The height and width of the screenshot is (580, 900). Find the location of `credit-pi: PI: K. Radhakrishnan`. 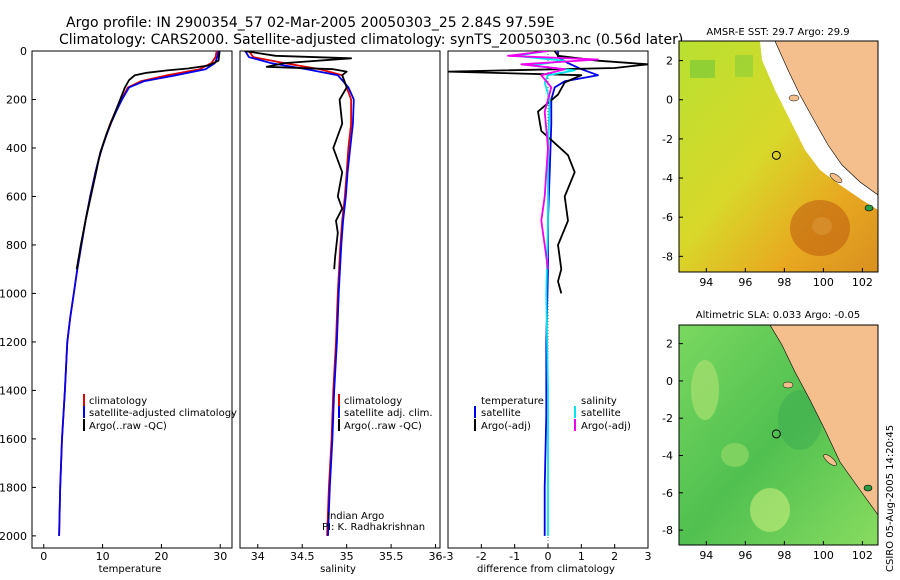

credit-pi: PI: K. Radhakrishnan is located at coordinates (373, 527).